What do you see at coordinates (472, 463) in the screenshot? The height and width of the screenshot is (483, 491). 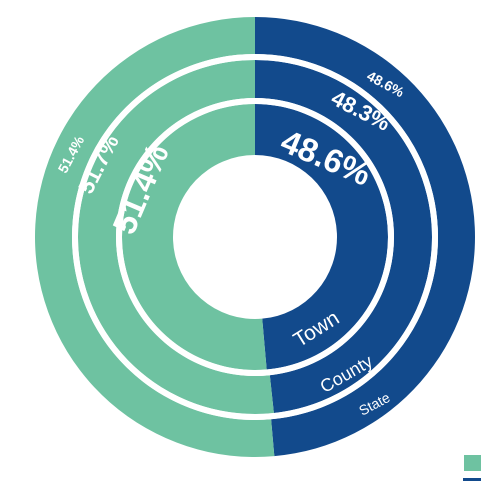 I see `legend-swatch-green` at bounding box center [472, 463].